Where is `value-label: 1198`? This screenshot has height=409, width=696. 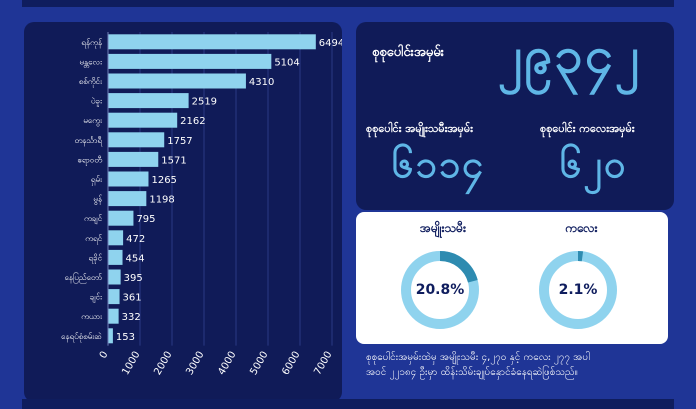 value-label: 1198 is located at coordinates (161, 200).